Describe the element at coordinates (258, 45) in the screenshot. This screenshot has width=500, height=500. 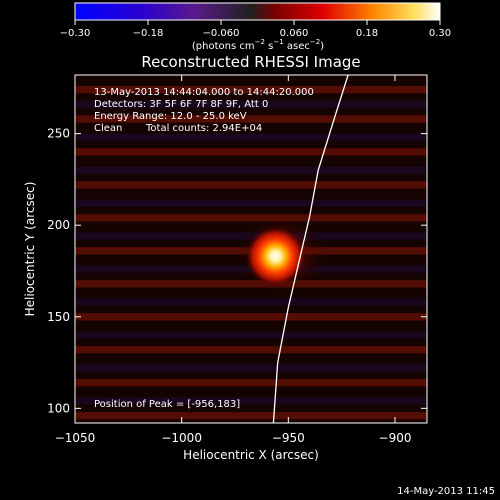
I see `colorbar-unit-label: (photons cm−2 s−1 asec−2)` at that location.